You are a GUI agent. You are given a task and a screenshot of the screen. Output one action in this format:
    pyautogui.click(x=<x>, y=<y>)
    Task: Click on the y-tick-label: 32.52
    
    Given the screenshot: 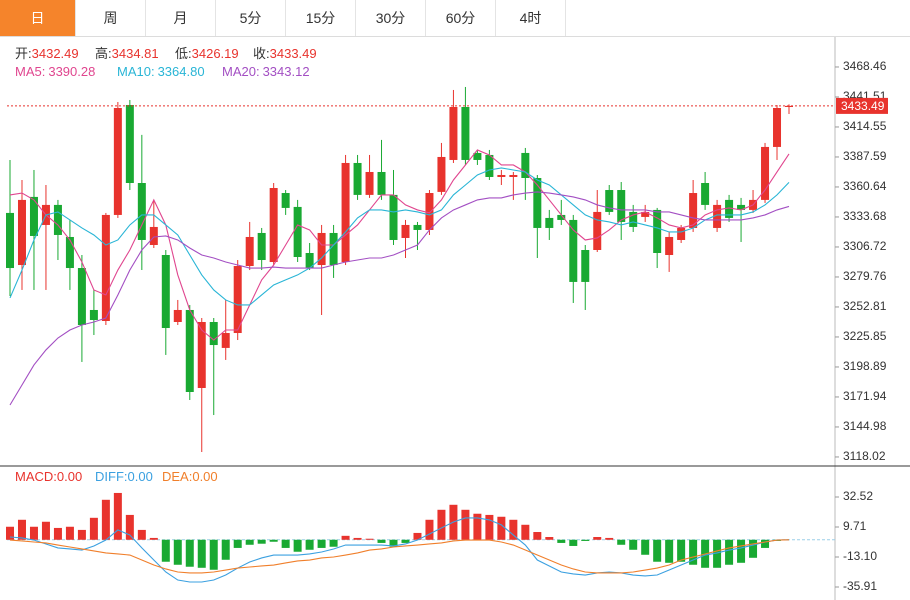 What is the action you would take?
    pyautogui.click(x=858, y=496)
    